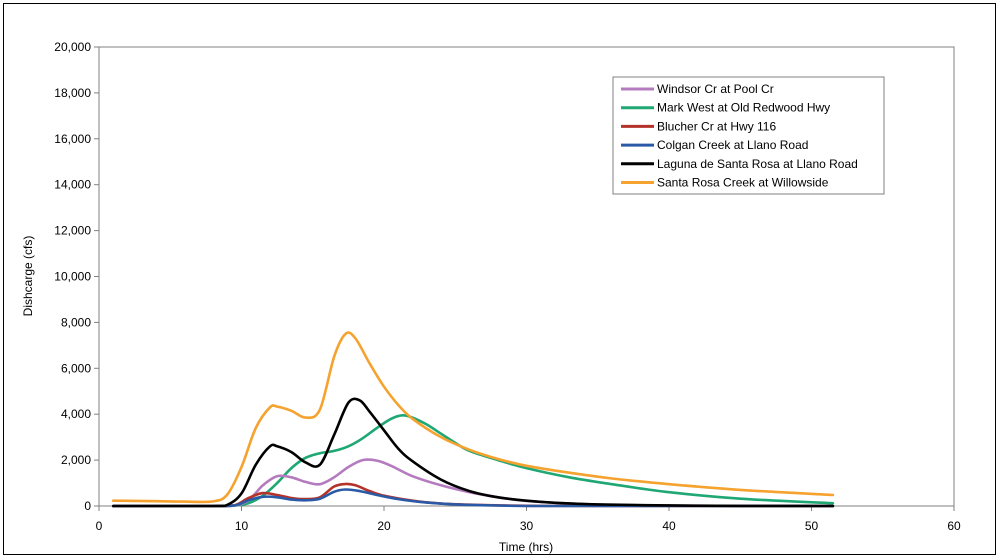 This screenshot has width=1001, height=560. Describe the element at coordinates (72, 139) in the screenshot. I see `y-tick-label: 16,000` at that location.